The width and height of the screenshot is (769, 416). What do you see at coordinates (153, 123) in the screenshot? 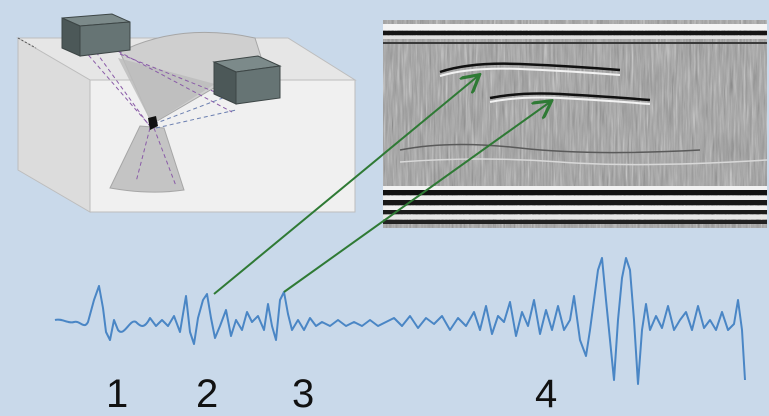
I see `flaw-point-icon` at bounding box center [153, 123].